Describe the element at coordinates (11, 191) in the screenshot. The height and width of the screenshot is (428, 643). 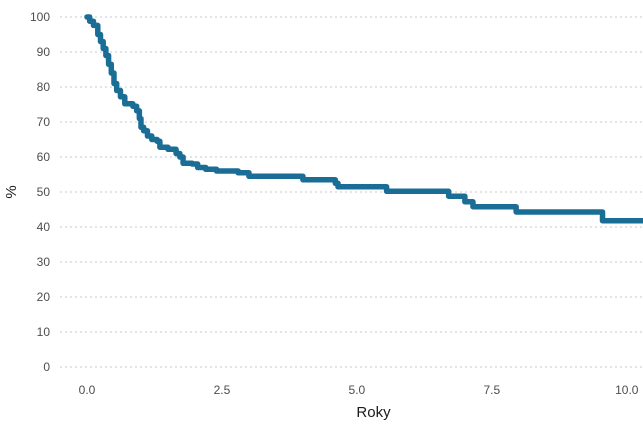
I see `y-axis-title: %` at that location.